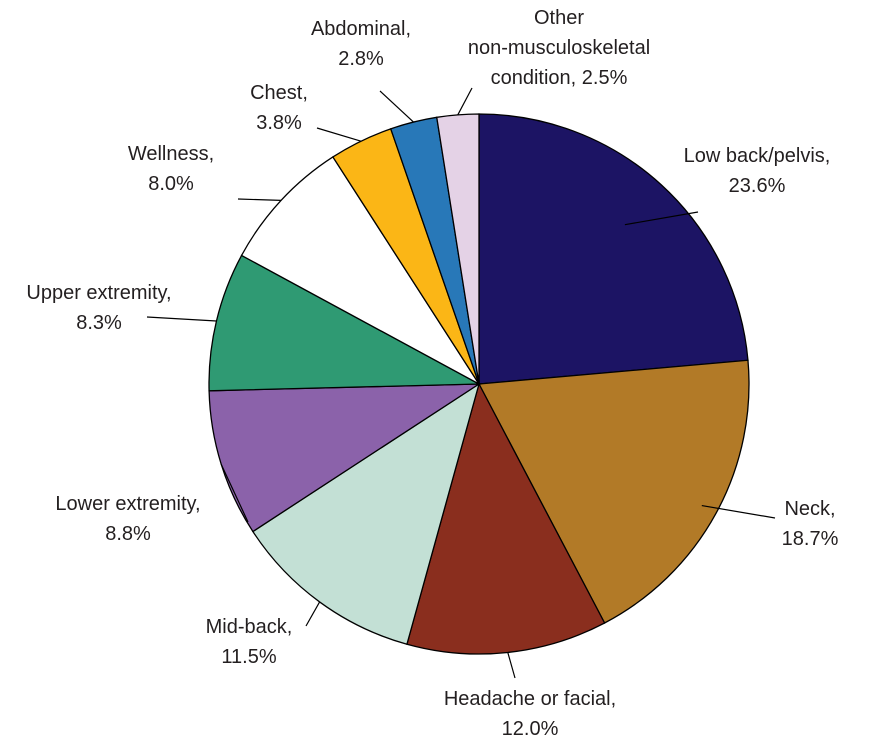  Describe the element at coordinates (530, 714) in the screenshot. I see `slice-label-headache-or-facial: Headache or facial, 12.0%` at that location.